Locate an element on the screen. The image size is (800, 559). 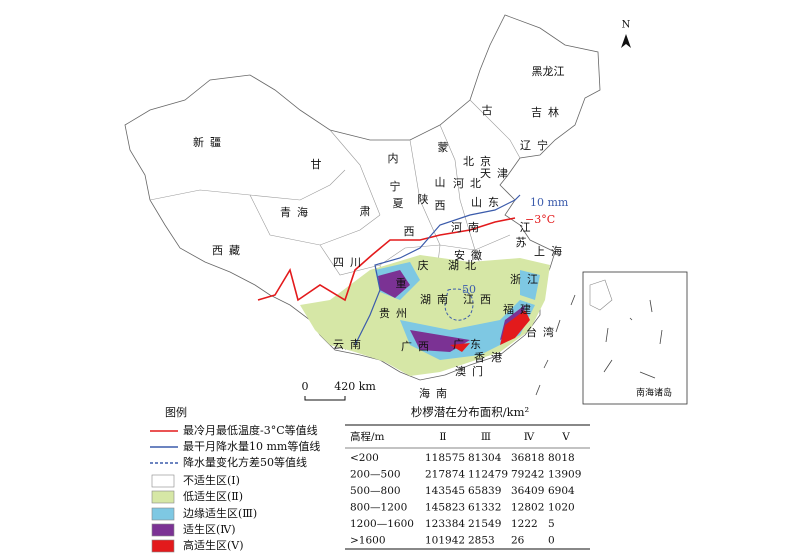
legend-label: 最冷月最低温度-3°C等值线 is located at coordinates (250, 430).